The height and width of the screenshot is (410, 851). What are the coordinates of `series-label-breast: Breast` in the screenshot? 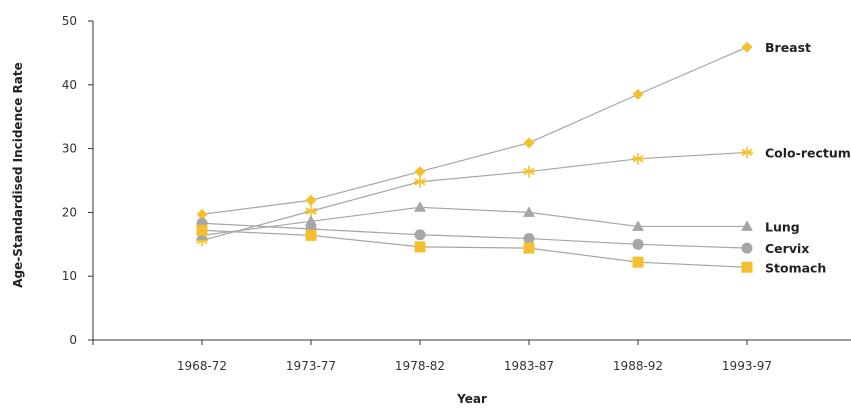 It's located at (788, 47).